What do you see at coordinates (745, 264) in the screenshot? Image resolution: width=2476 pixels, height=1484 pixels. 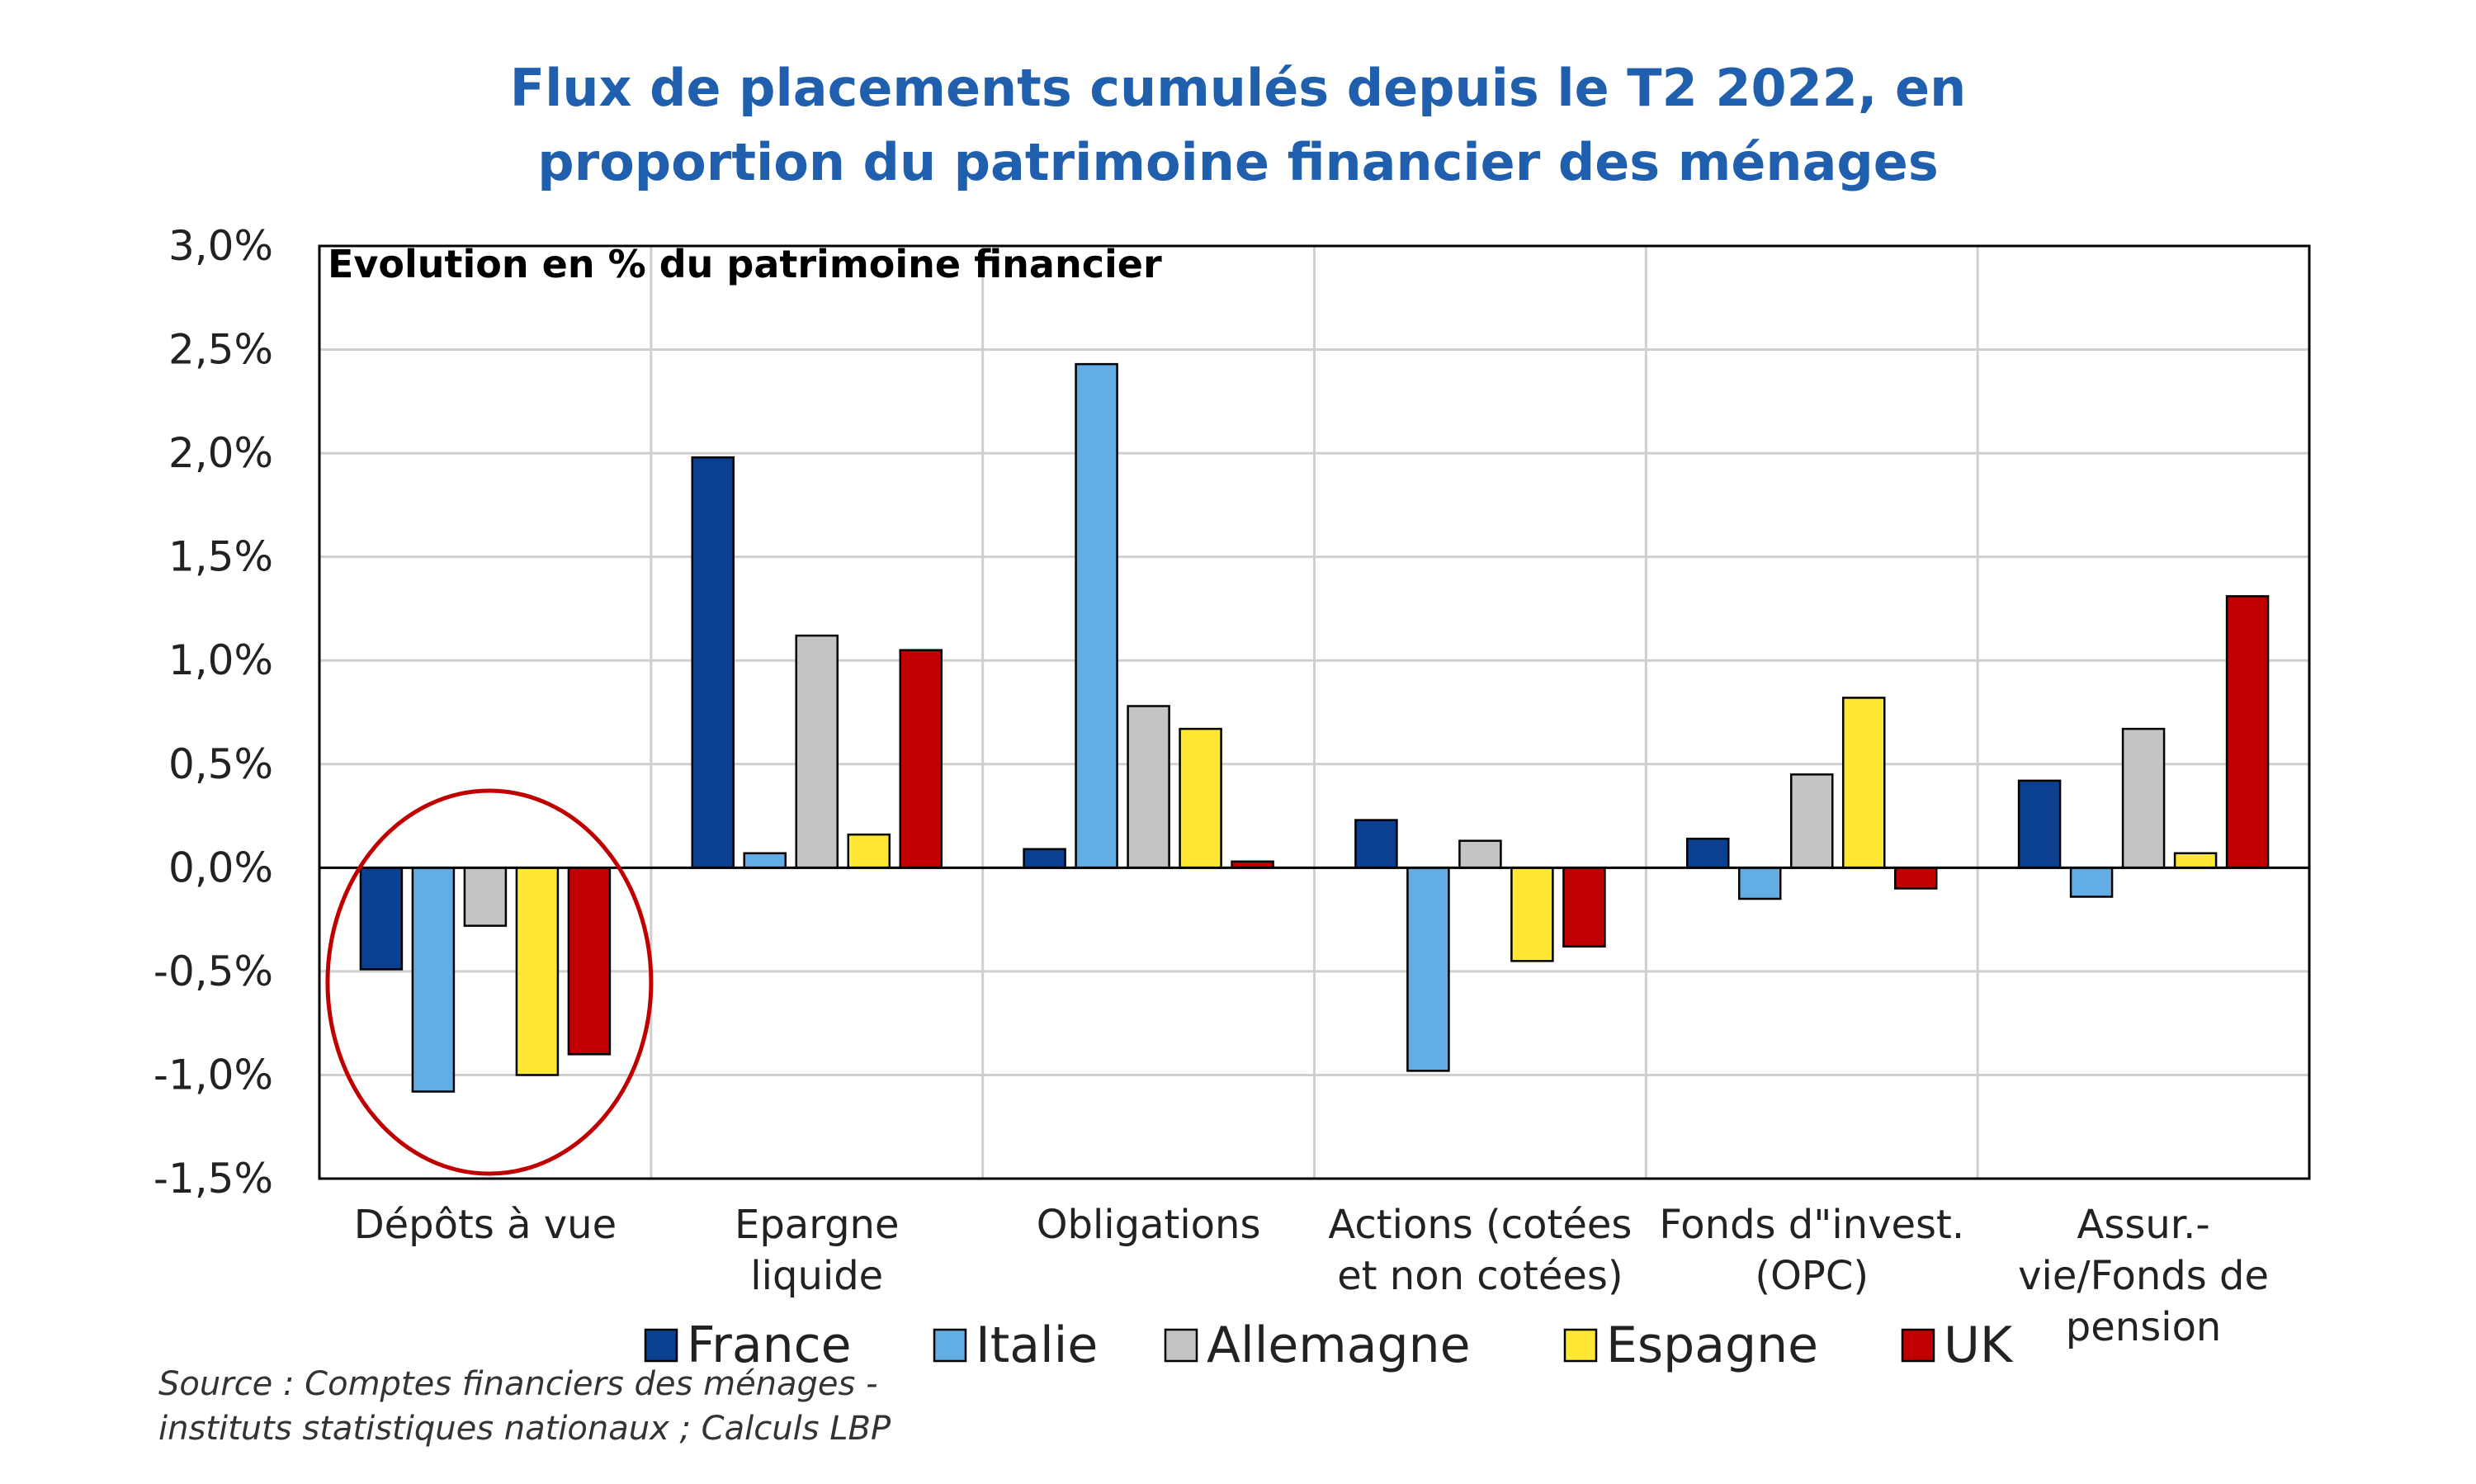 I see `inner-axis-label: Evolution en % du patrimoine financier` at bounding box center [745, 264].